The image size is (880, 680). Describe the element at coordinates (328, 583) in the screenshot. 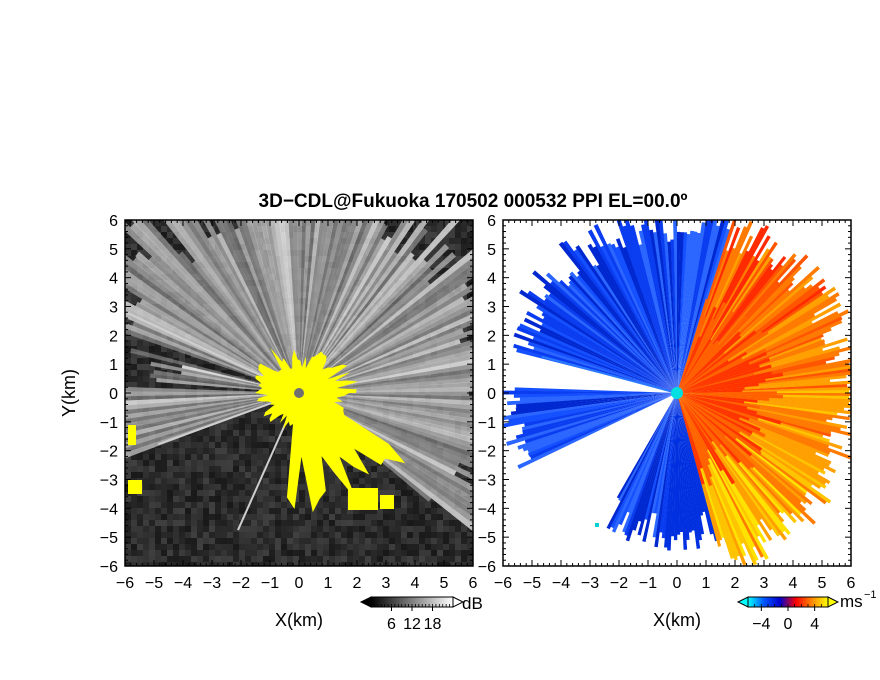

I see `x-tick-label: 1` at that location.